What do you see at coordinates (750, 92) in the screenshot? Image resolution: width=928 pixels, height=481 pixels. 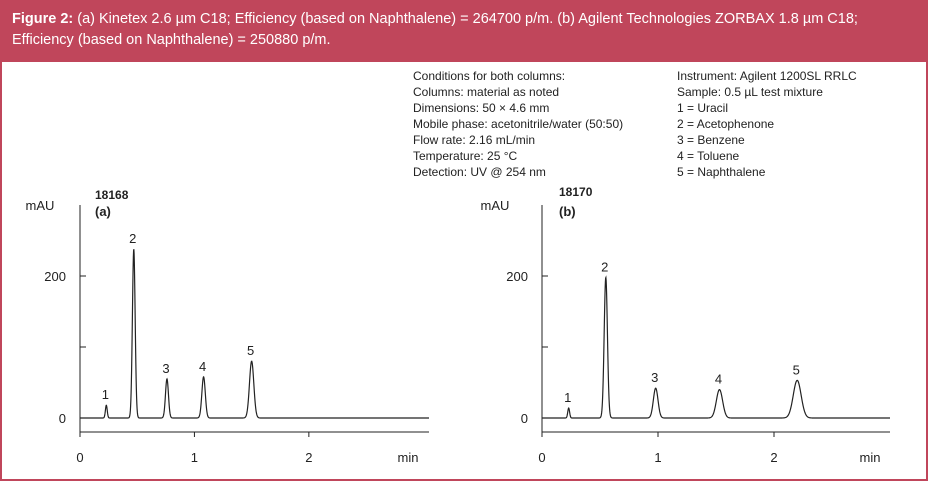 I see `condition-line: Sample: 0.5 µL test mixture` at bounding box center [750, 92].